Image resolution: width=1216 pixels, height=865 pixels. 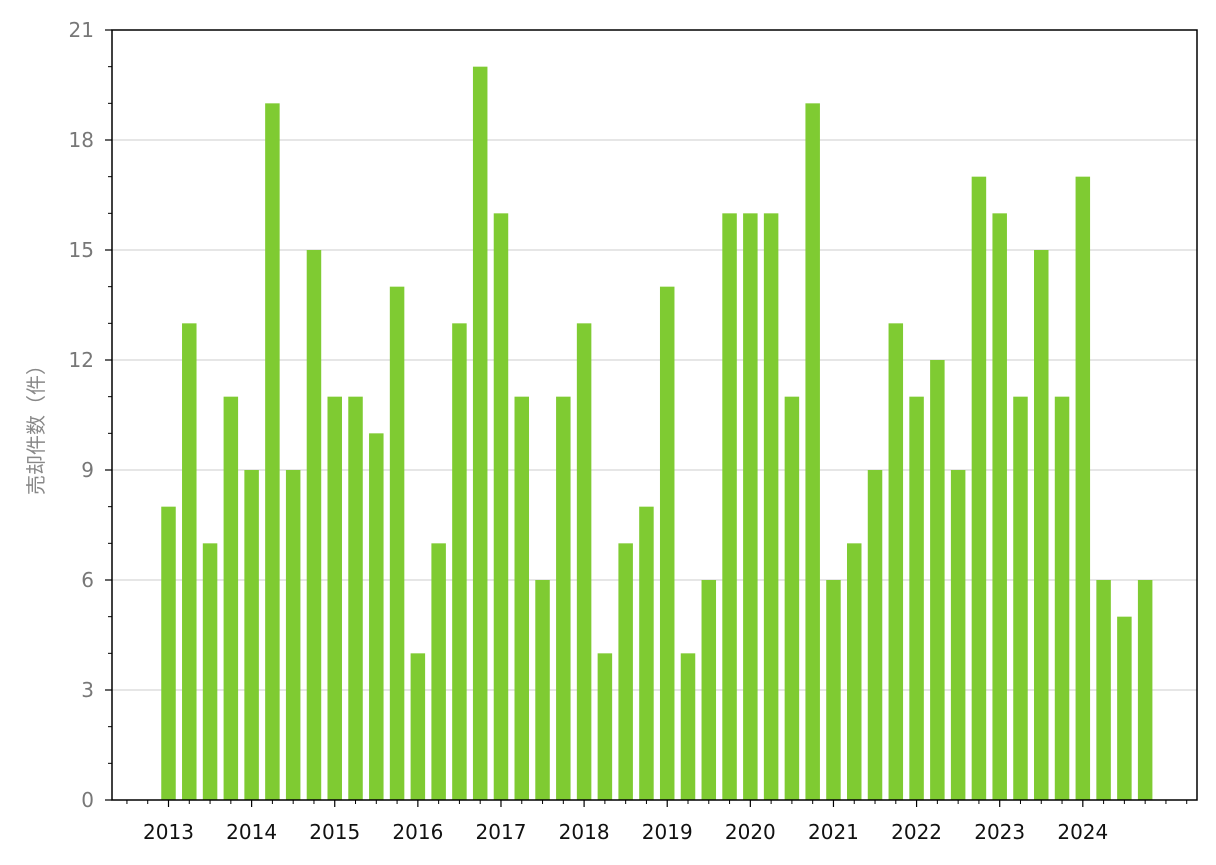 I want to click on y-tick-label: 9, so click(x=87, y=470).